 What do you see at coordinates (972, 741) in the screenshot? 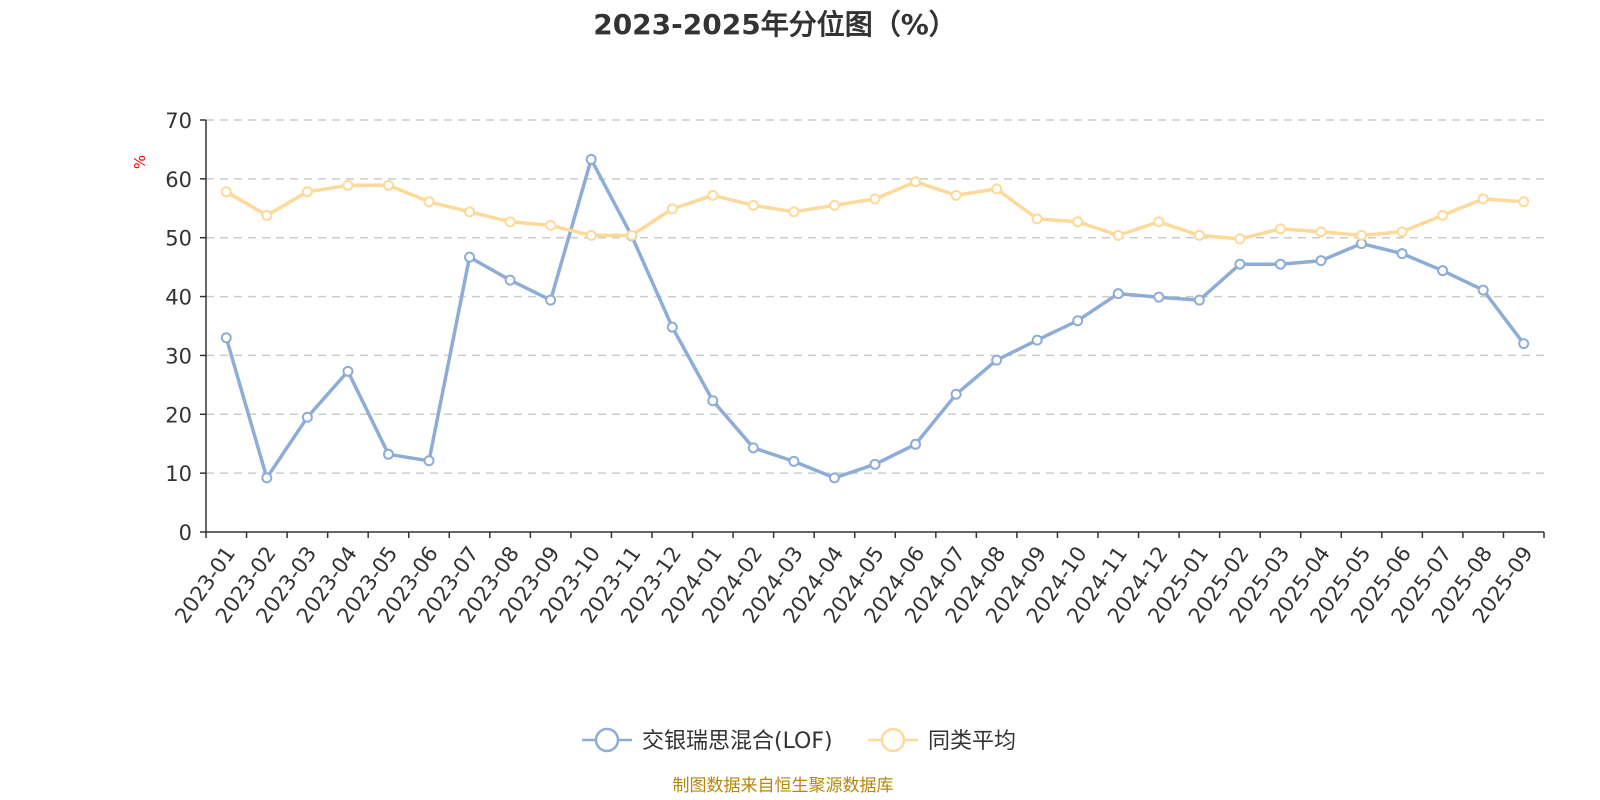
I see `legend-label: 同类平均` at bounding box center [972, 741].